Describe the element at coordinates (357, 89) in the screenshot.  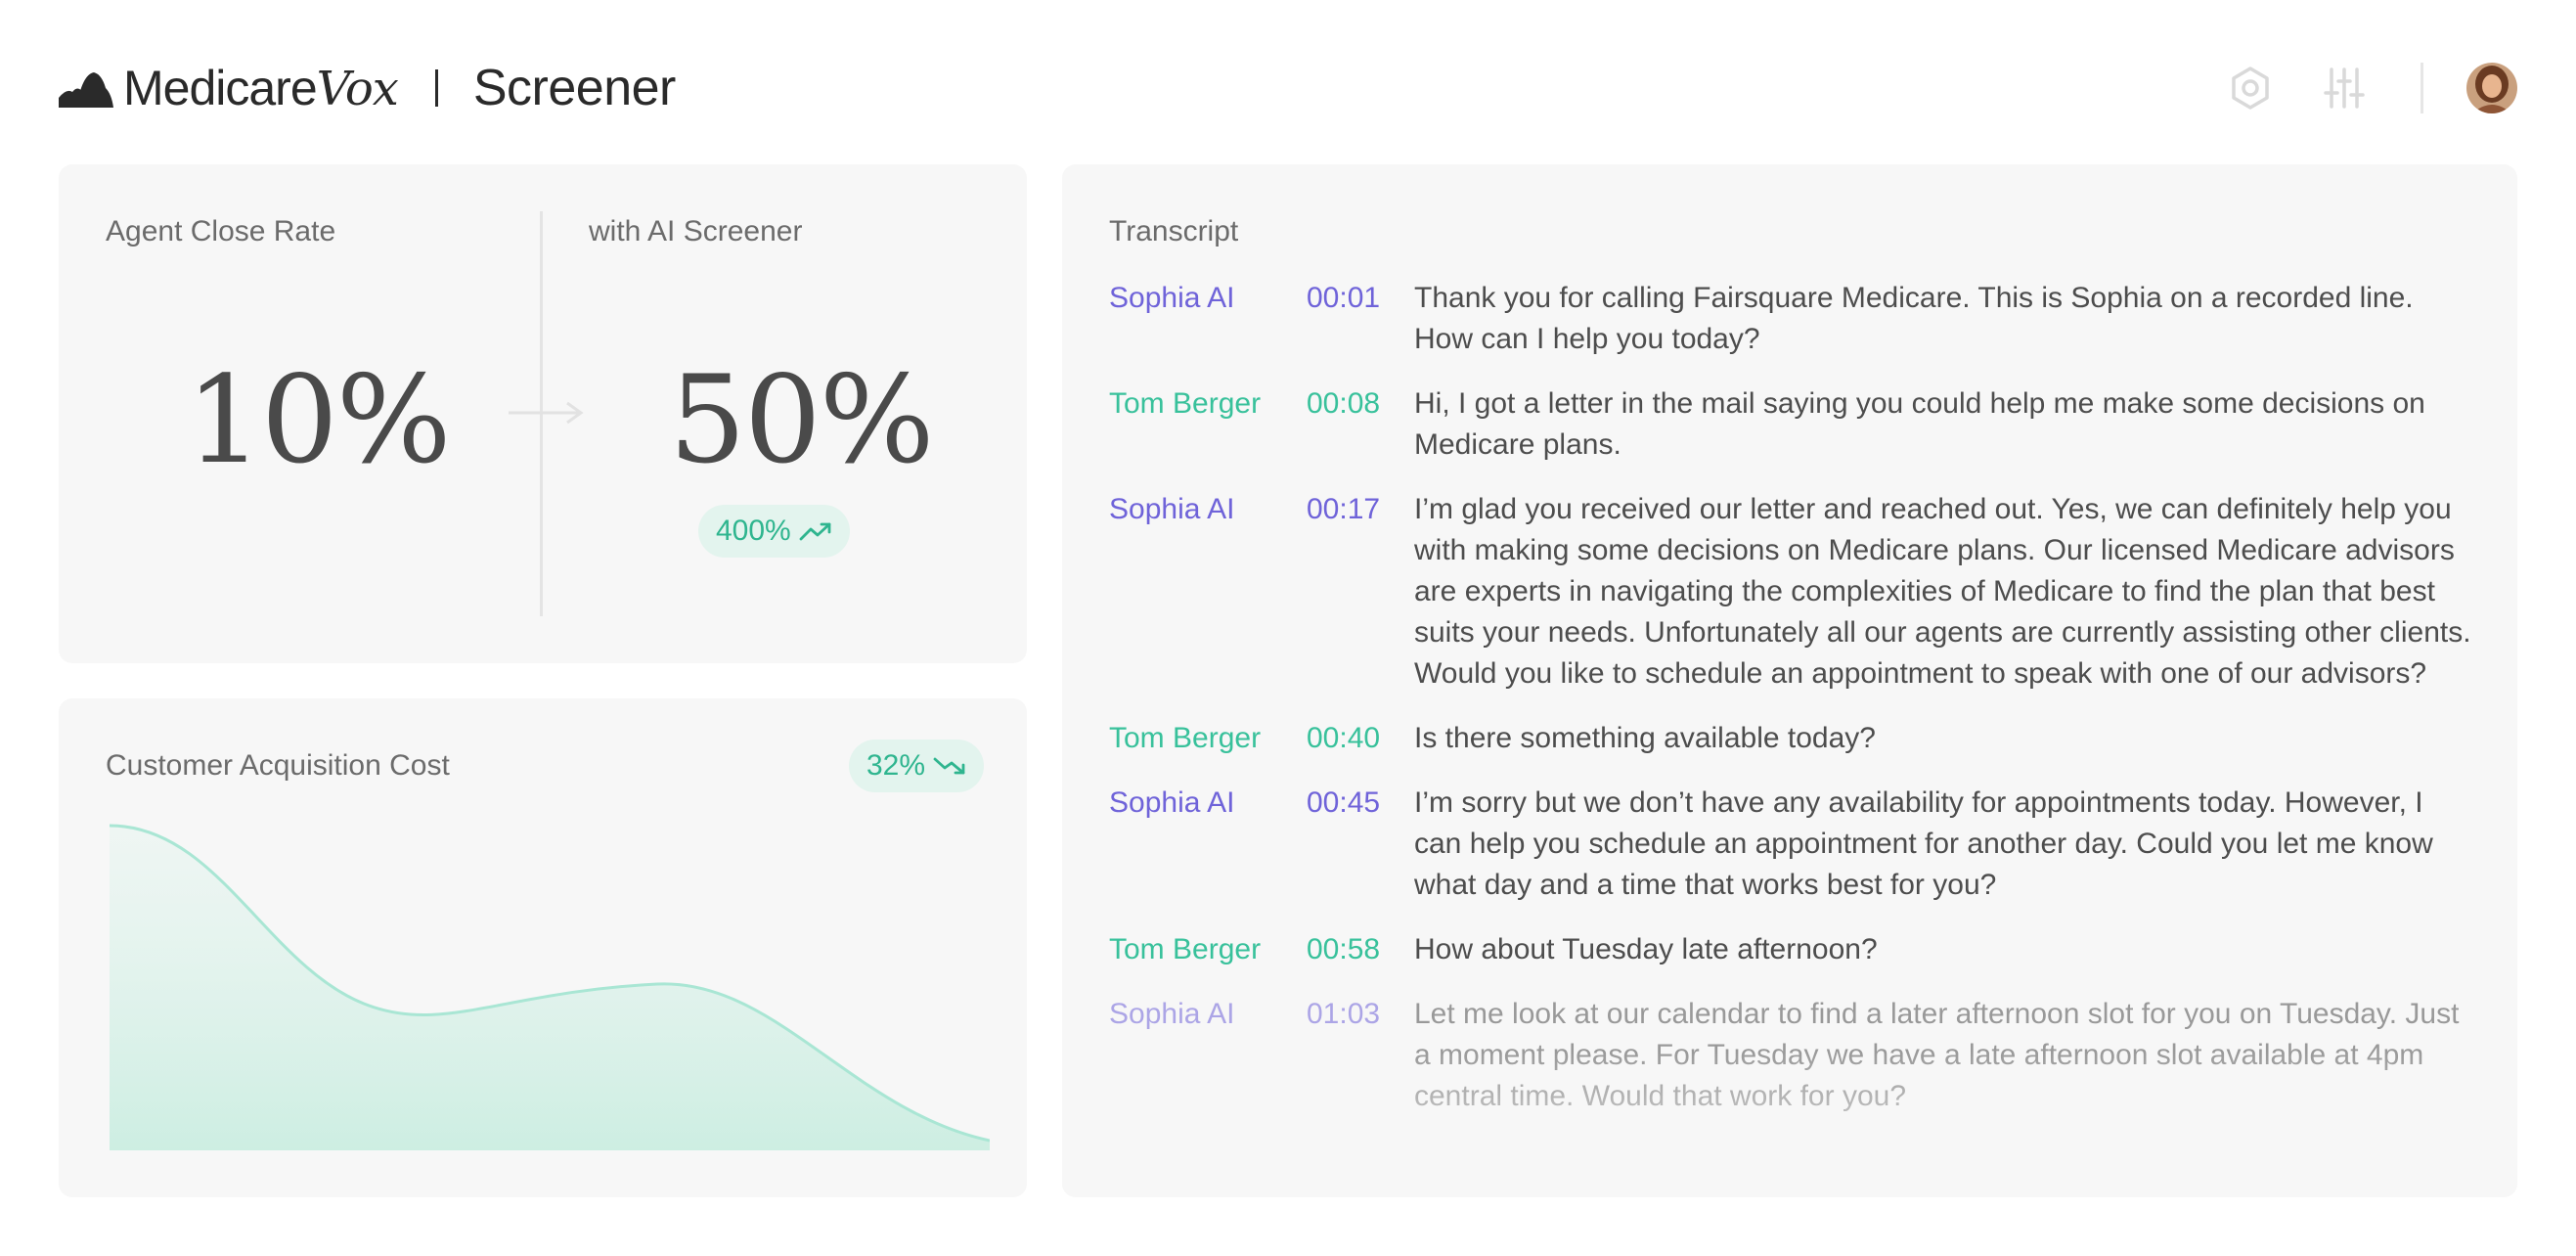
I see `brand-secondary: Vox` at that location.